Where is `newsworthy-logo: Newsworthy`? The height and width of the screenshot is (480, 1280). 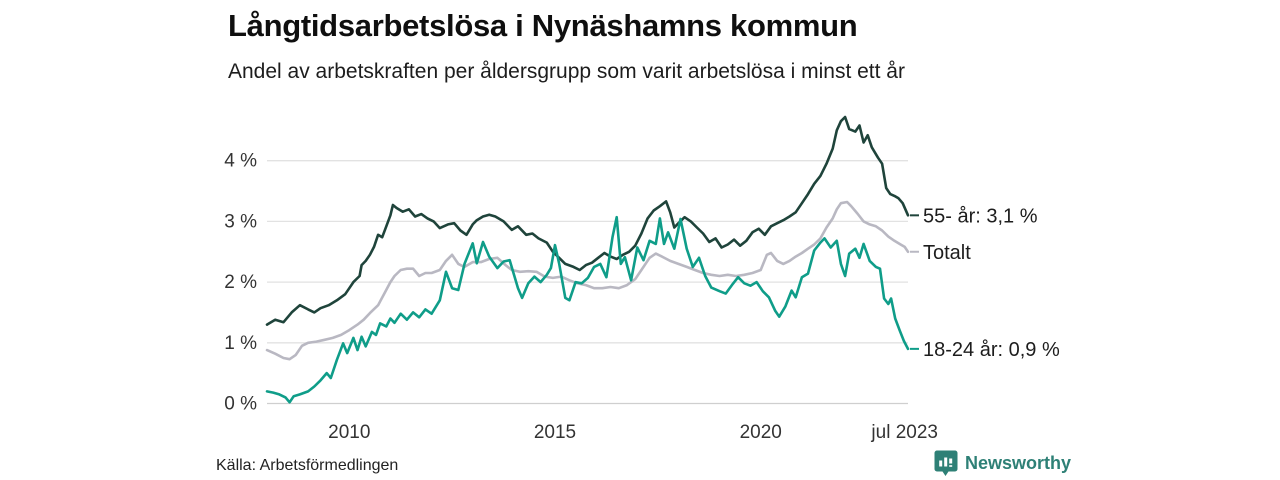 newsworthy-logo: Newsworthy is located at coordinates (1002, 463).